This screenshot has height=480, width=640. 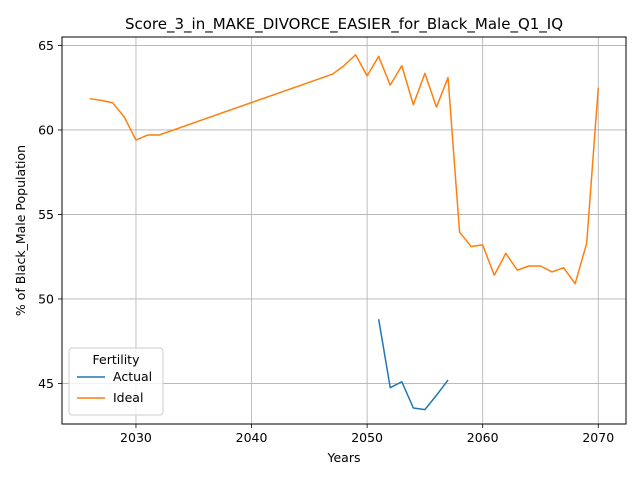 I want to click on y-tick-label: 50, so click(x=46, y=298).